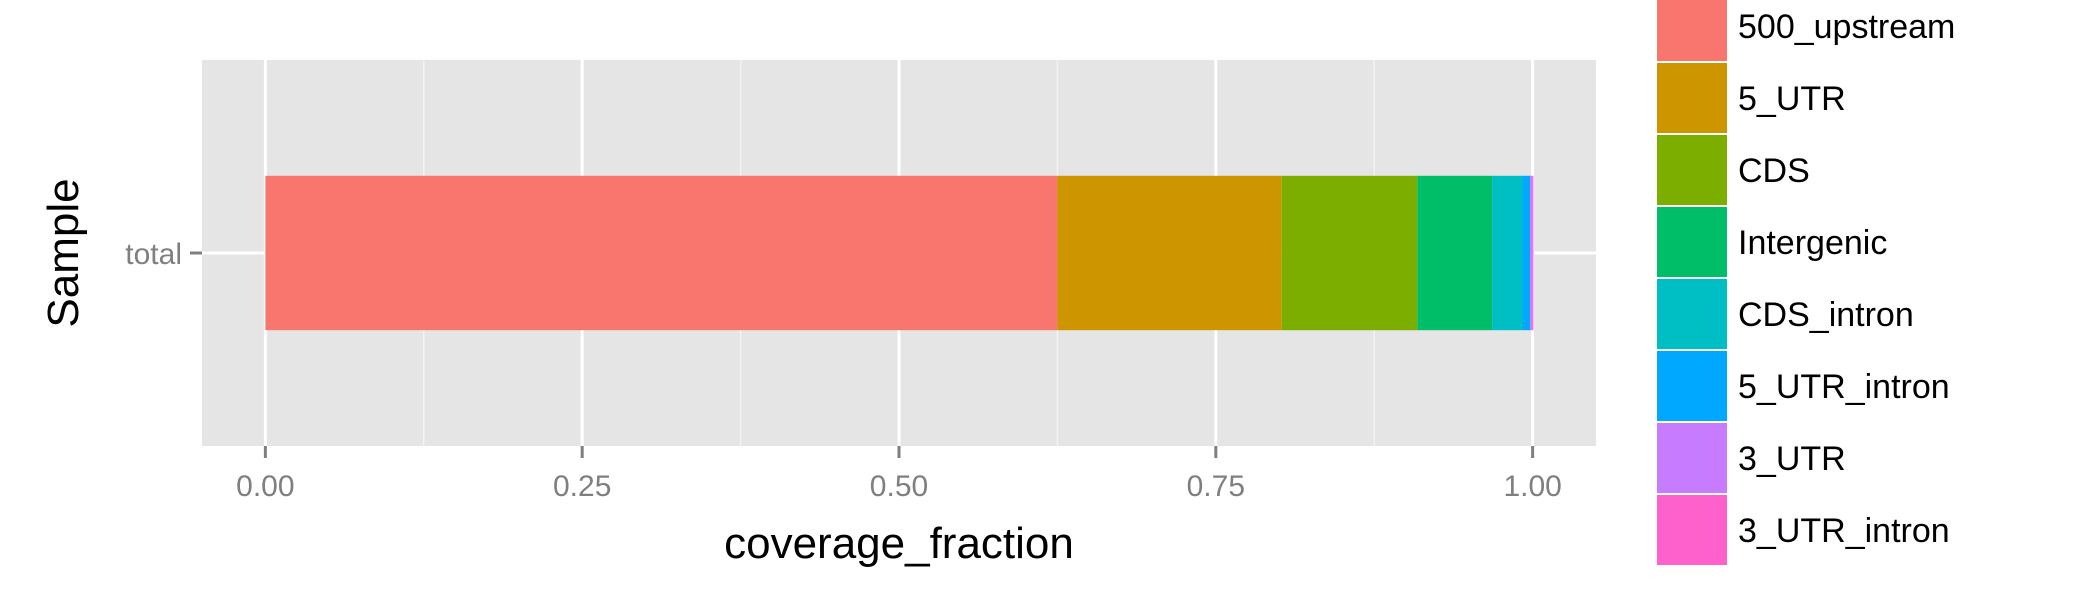  What do you see at coordinates (661, 253) in the screenshot?
I see `bar-segment-500_upstream` at bounding box center [661, 253].